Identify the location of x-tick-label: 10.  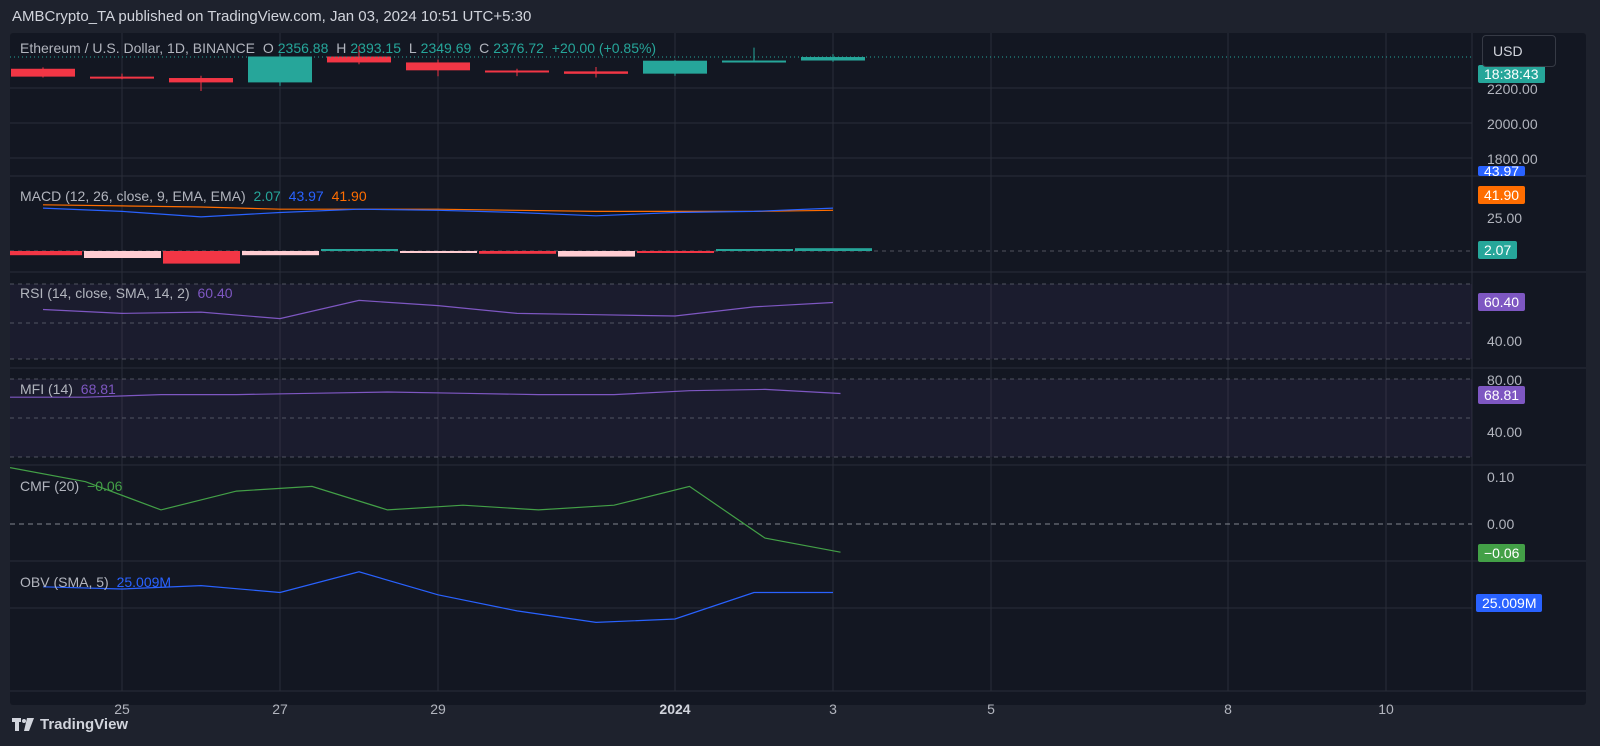
(1386, 709).